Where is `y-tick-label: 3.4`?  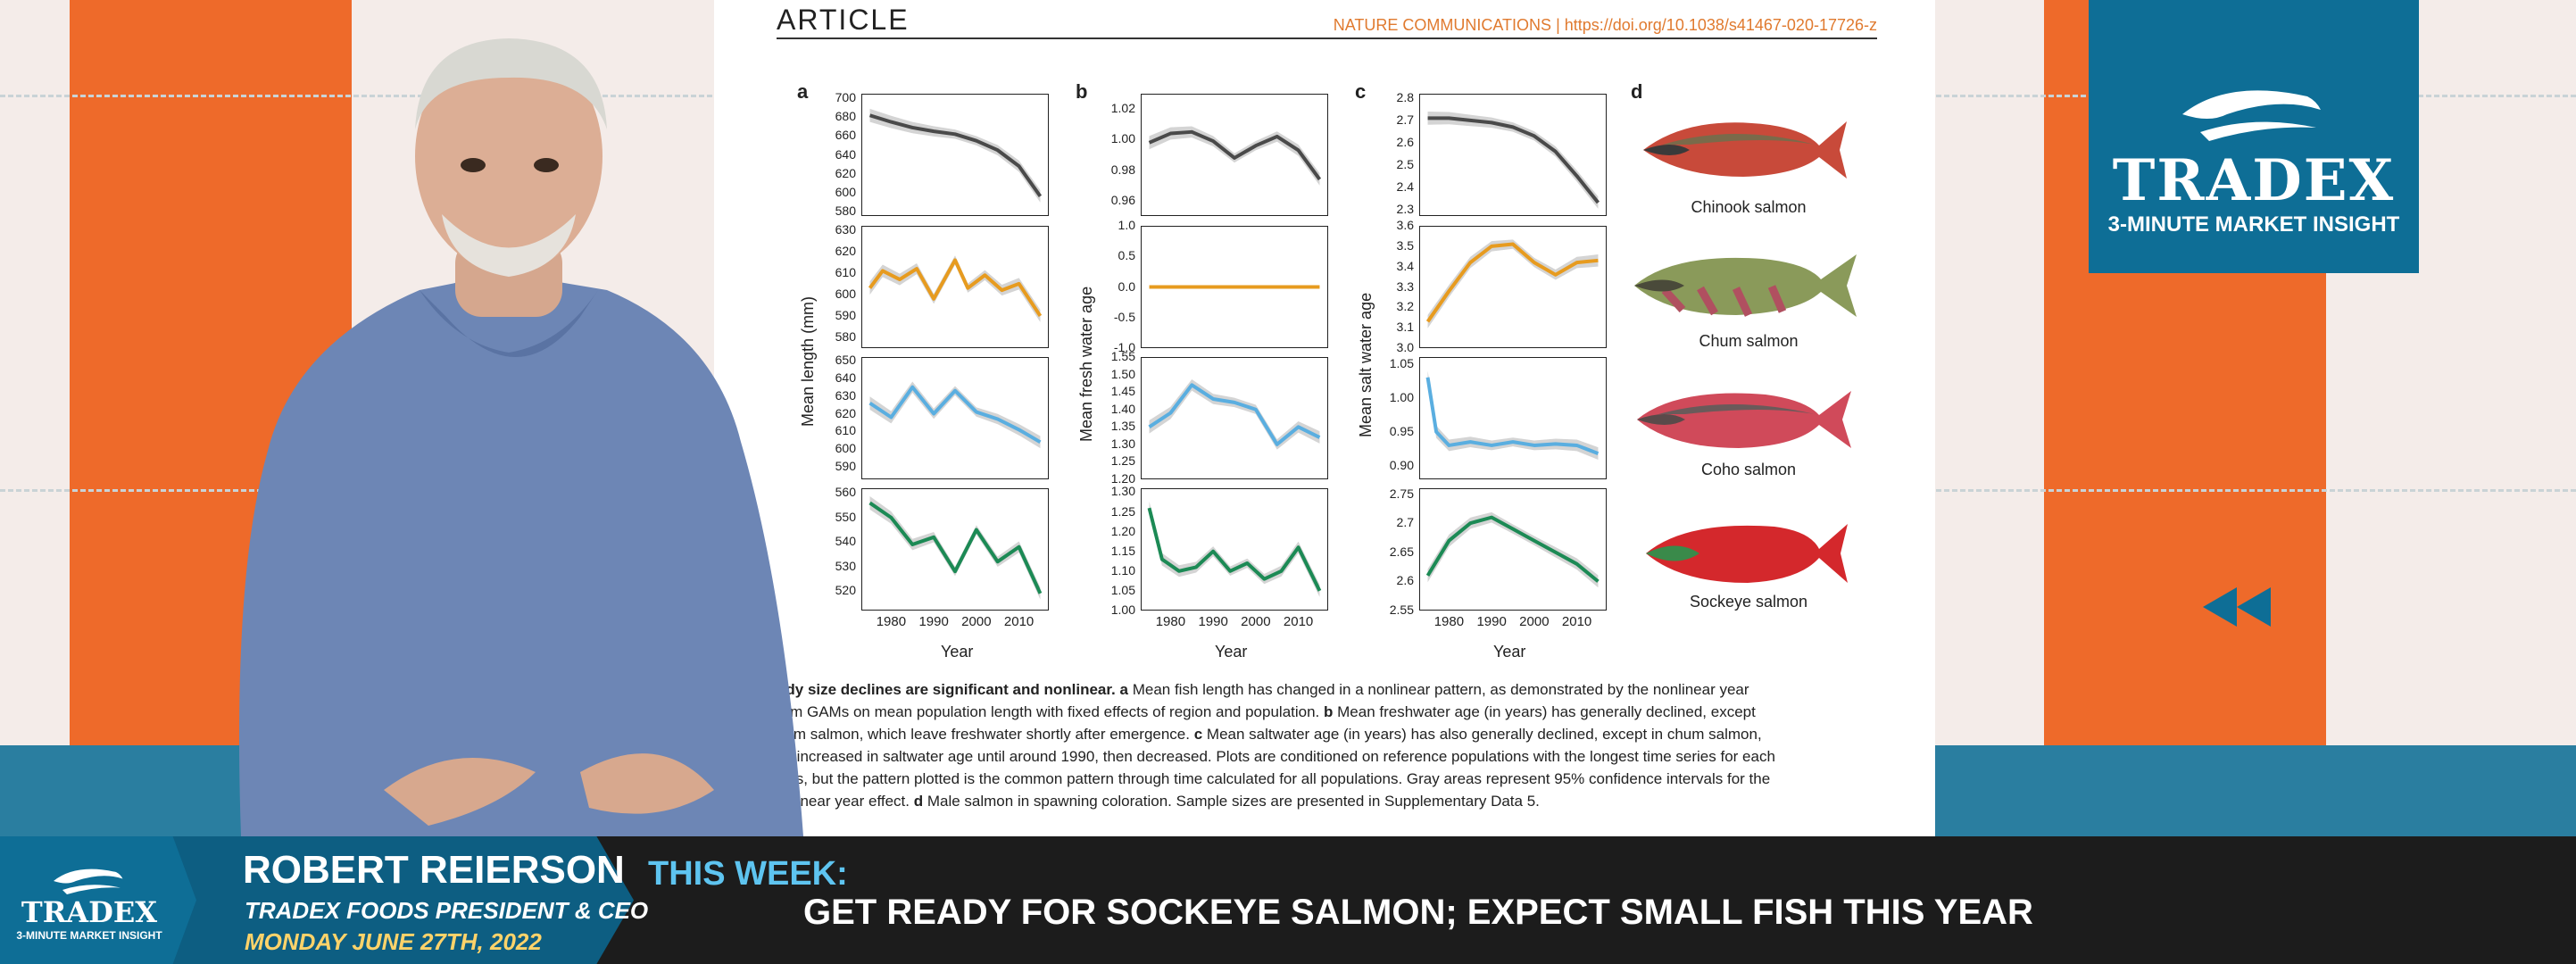
y-tick-label: 3.4 is located at coordinates (1405, 265).